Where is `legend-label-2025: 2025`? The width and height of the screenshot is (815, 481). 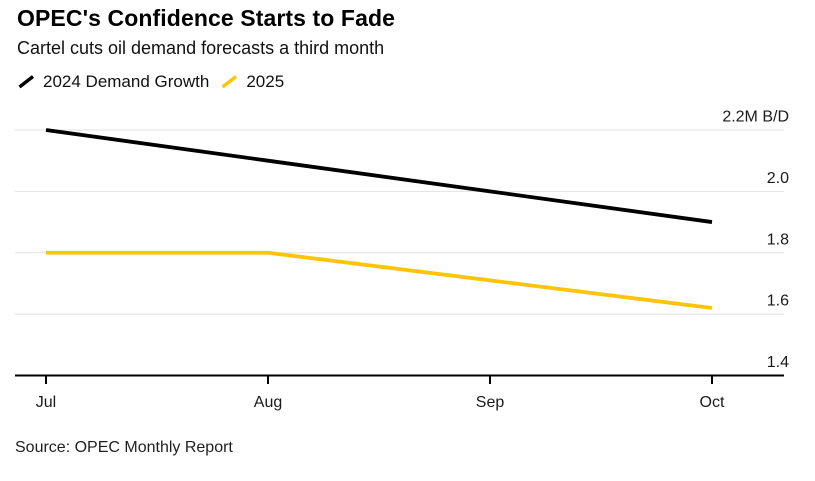
legend-label-2025: 2025 is located at coordinates (265, 81).